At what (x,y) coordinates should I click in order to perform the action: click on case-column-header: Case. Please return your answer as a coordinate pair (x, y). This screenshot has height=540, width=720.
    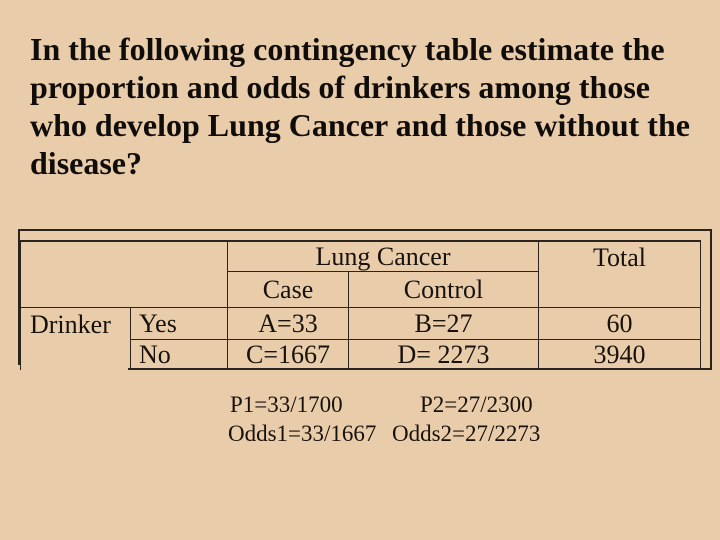
    Looking at the image, I should click on (288, 289).